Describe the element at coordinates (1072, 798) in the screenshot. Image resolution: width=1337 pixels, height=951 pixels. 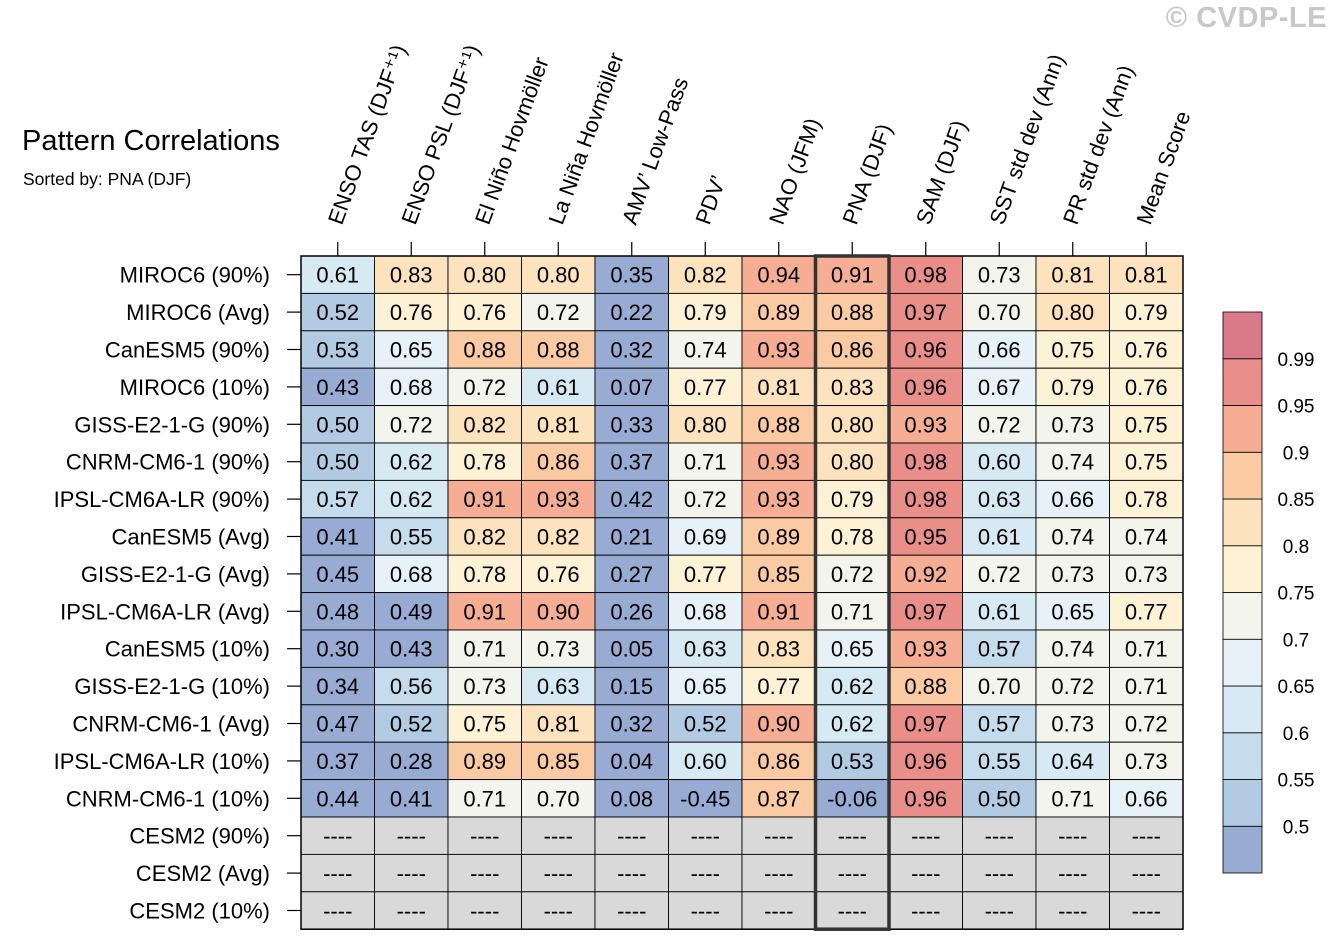
I see `cell-value-label: 0.71` at that location.